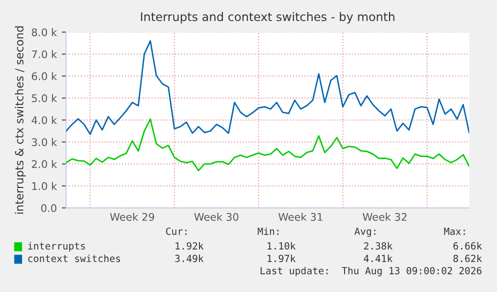  I want to click on y-tick-label: 0.0, so click(48, 208).